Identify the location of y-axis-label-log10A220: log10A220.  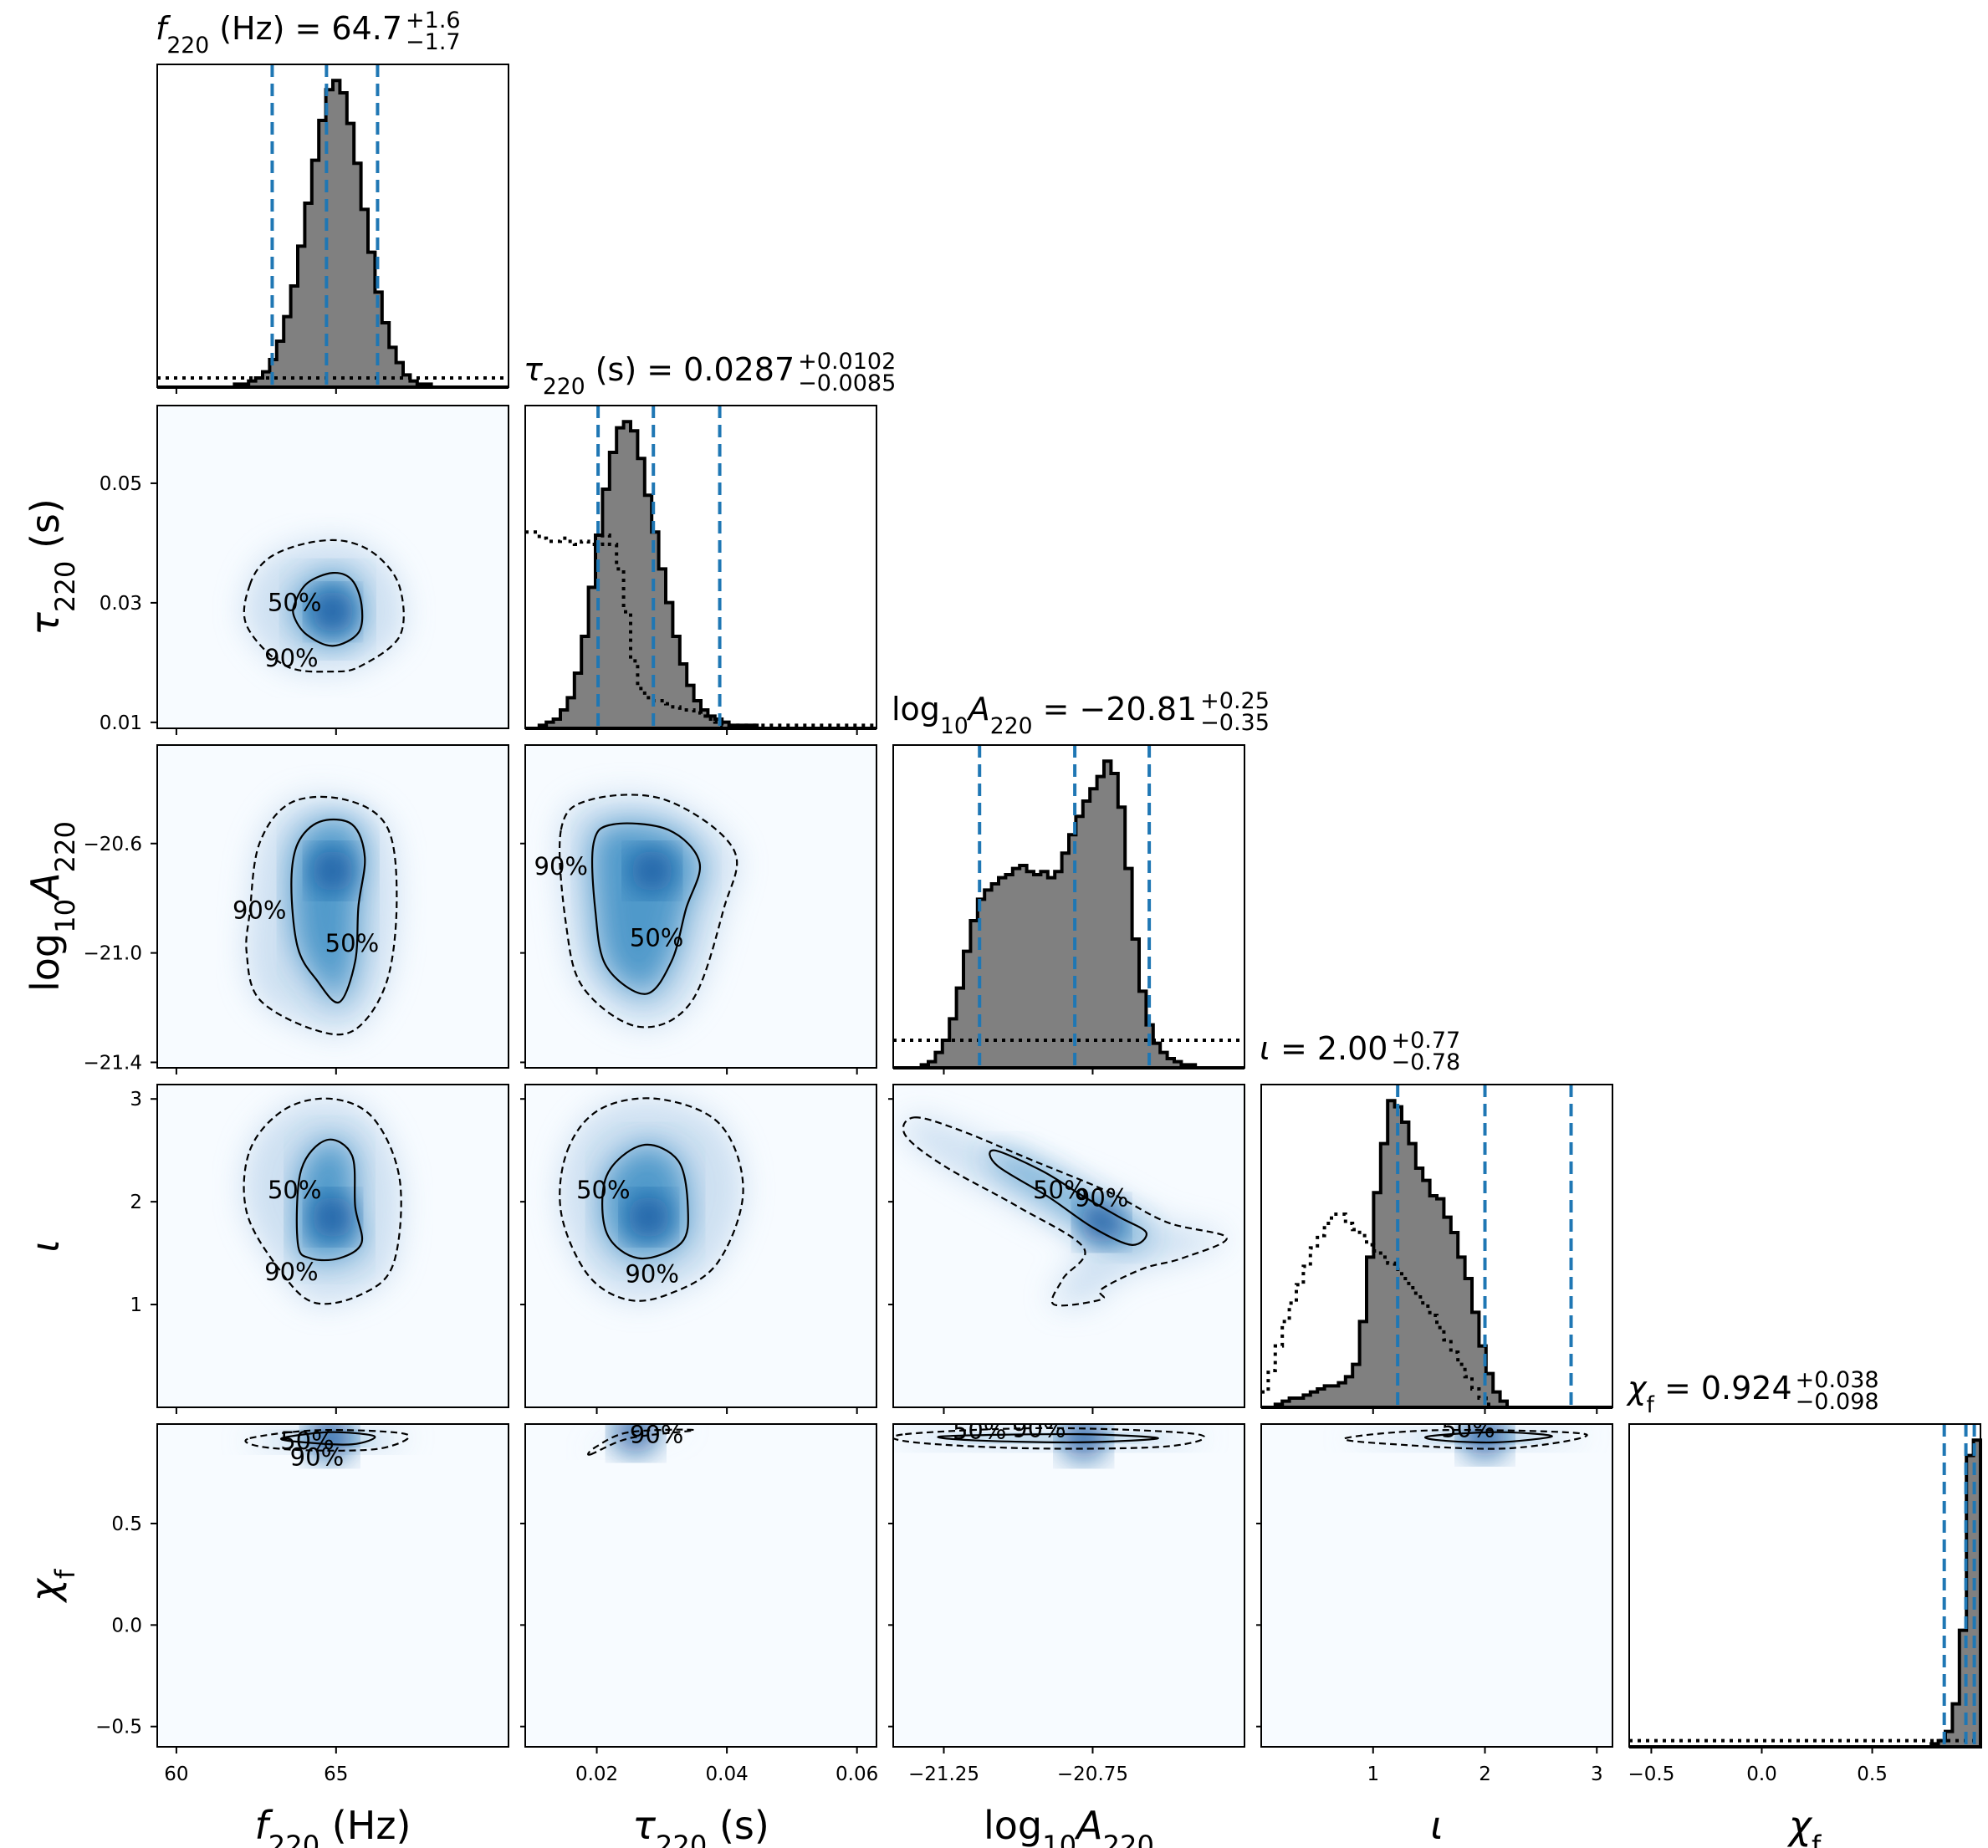
(52, 906).